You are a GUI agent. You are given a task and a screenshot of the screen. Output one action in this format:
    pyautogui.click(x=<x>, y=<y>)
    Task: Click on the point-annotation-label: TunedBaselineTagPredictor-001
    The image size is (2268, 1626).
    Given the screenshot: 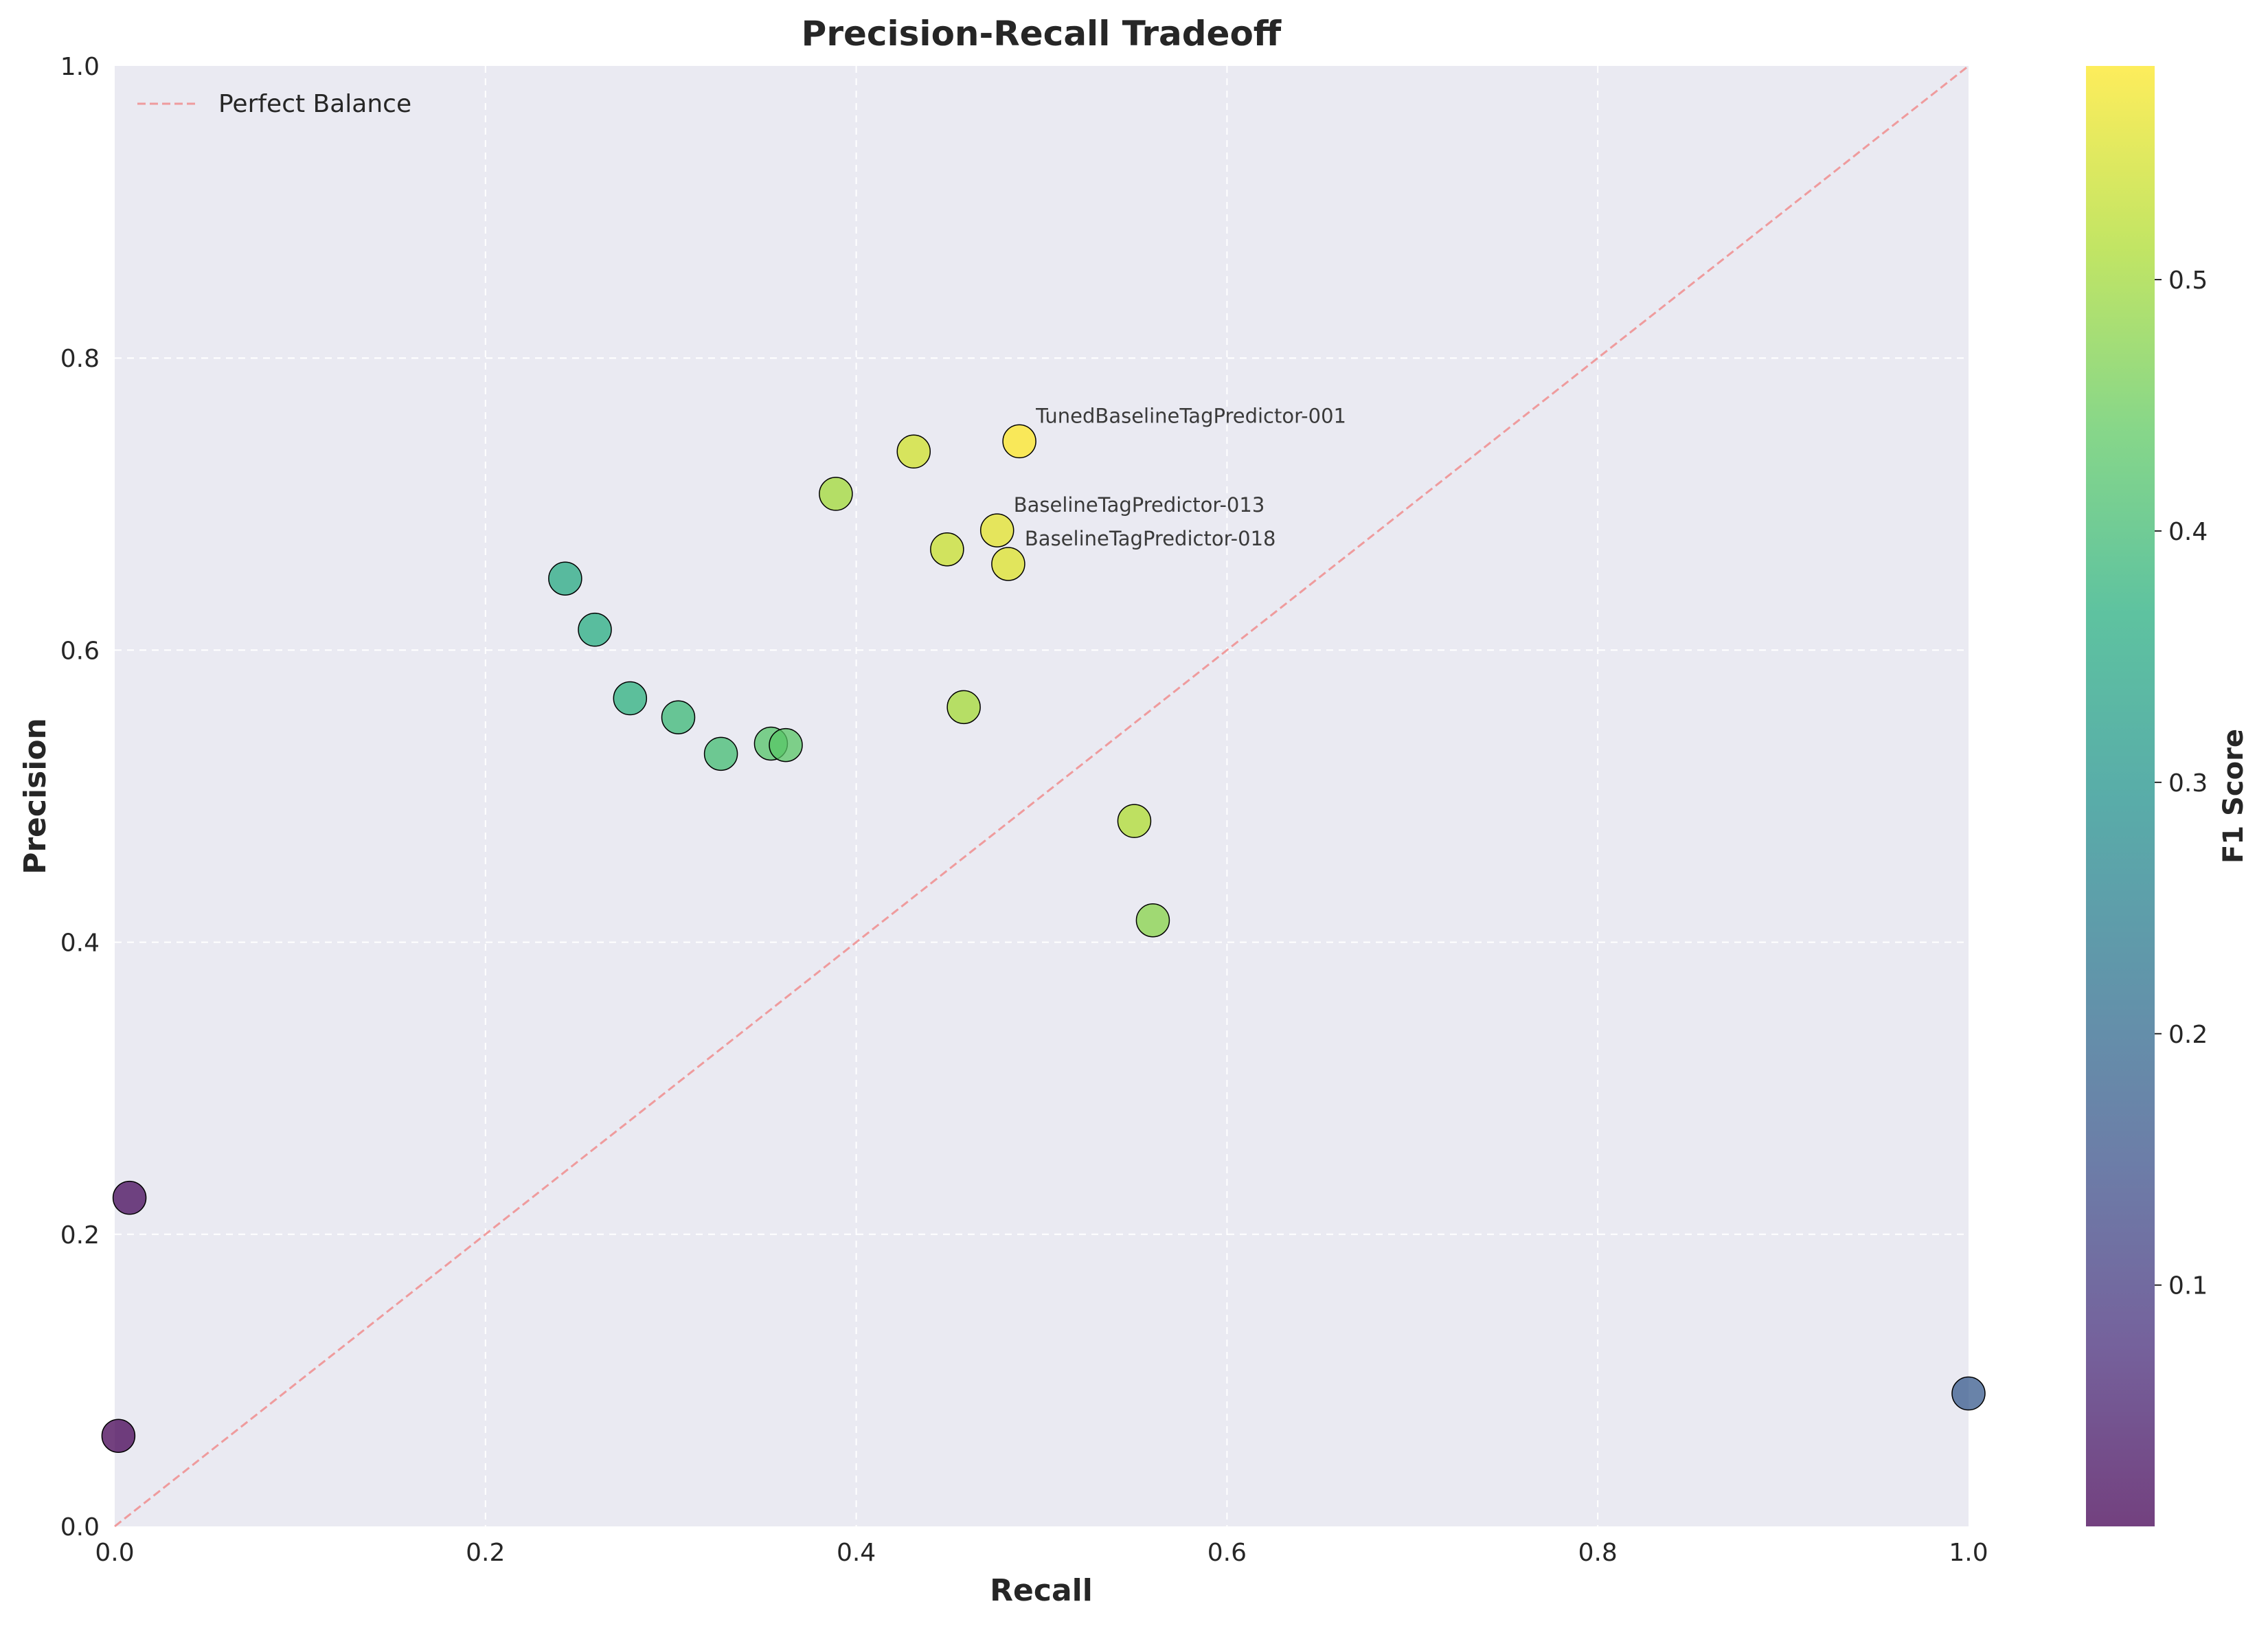 What is the action you would take?
    pyautogui.click(x=1190, y=415)
    